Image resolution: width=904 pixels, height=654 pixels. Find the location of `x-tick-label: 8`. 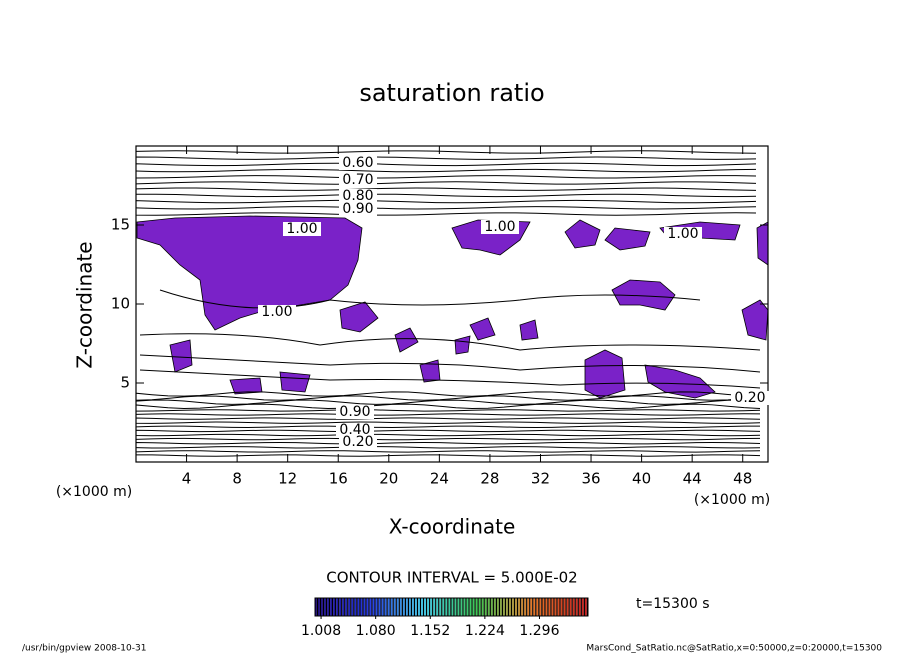

x-tick-label: 8 is located at coordinates (237, 479).